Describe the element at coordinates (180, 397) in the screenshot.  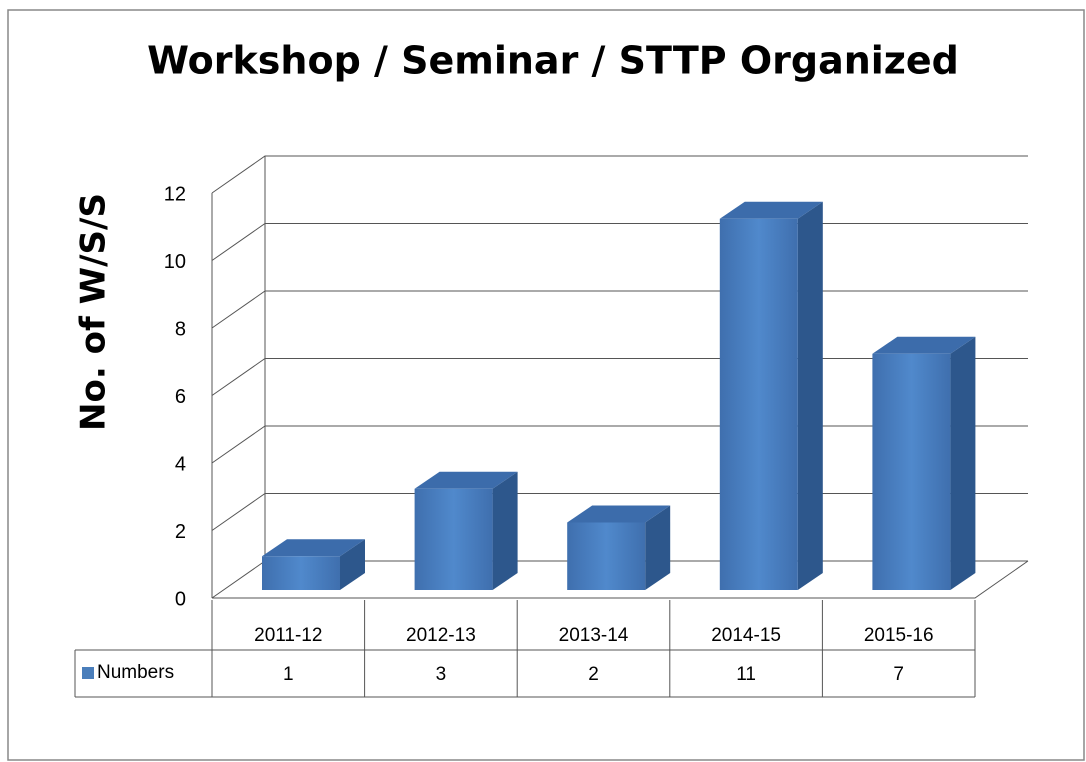
I see `y-tick-label: 6` at that location.